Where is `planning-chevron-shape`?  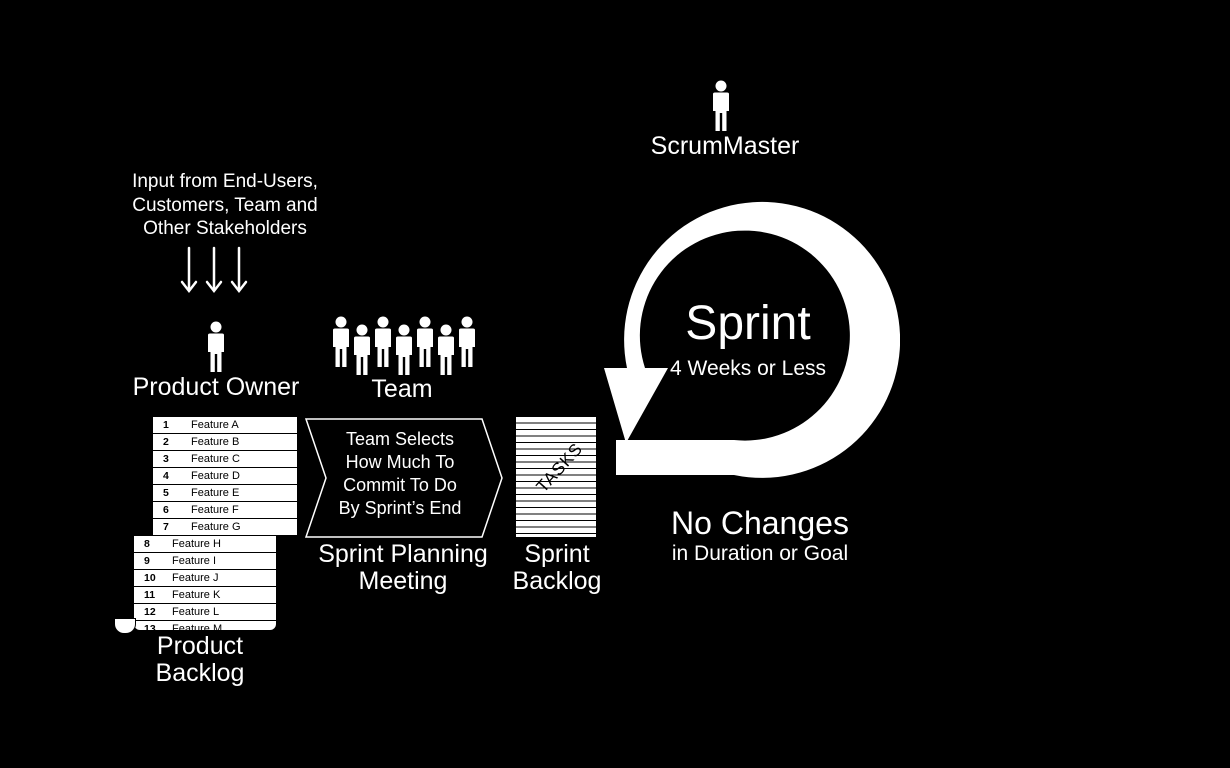
planning-chevron-shape is located at coordinates (403, 478).